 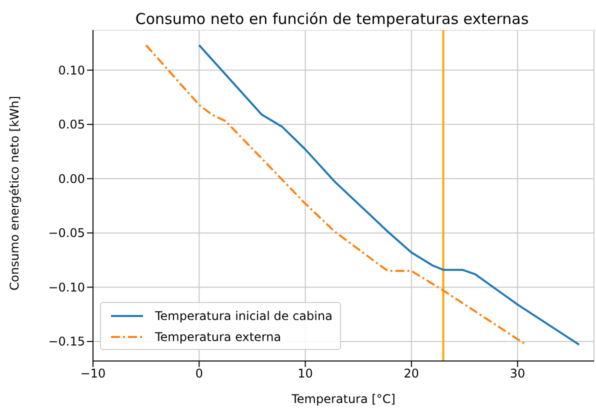 What do you see at coordinates (93, 373) in the screenshot?
I see `x-tick-label: −10` at bounding box center [93, 373].